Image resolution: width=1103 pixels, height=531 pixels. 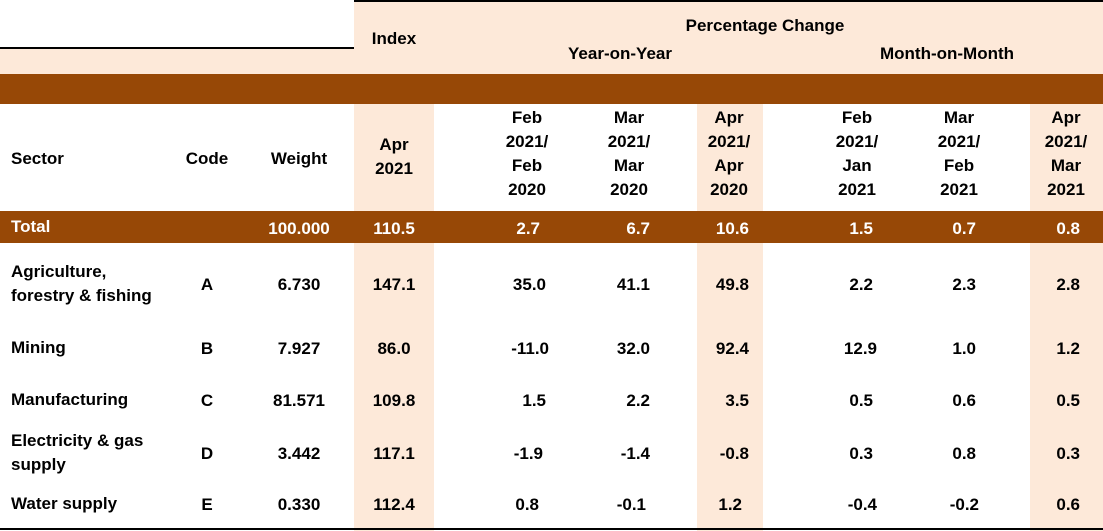 What do you see at coordinates (70, 399) in the screenshot?
I see `row-c-sector: Manufacturing` at bounding box center [70, 399].